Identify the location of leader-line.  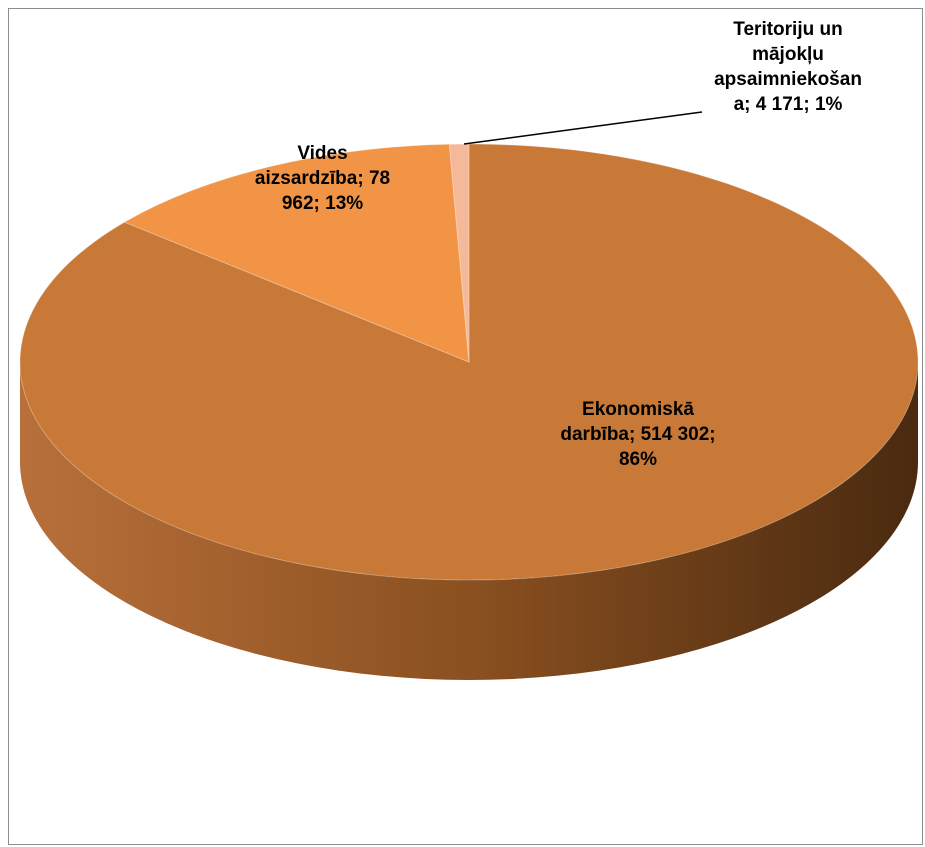
(583, 128).